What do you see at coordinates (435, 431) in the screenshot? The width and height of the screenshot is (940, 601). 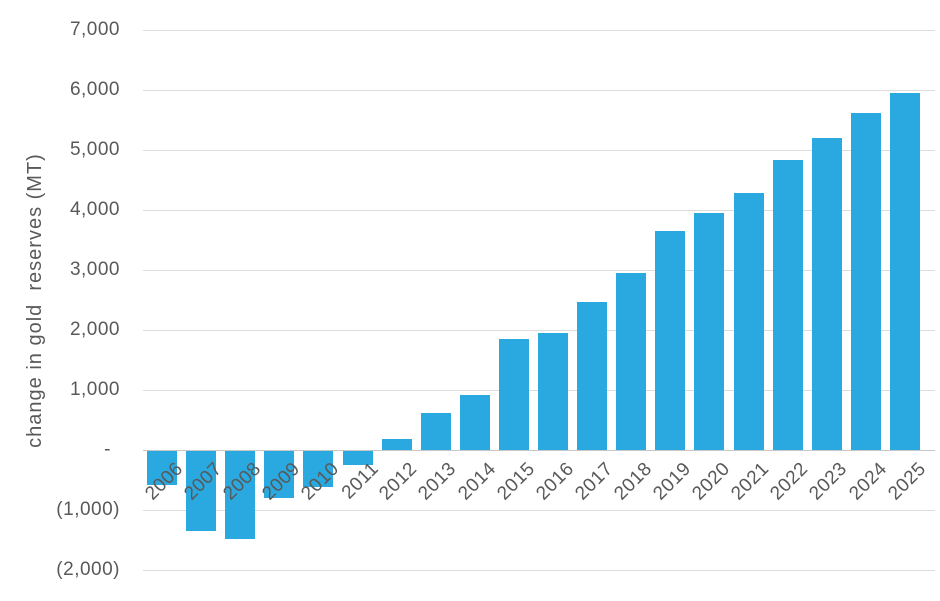 I see `bar-2013` at bounding box center [435, 431].